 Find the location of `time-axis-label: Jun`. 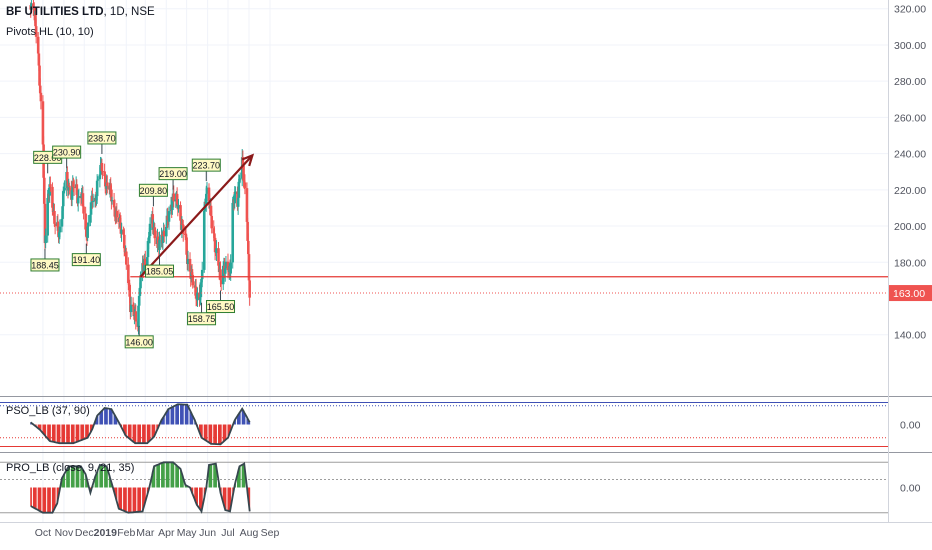

time-axis-label: Jun is located at coordinates (207, 533).